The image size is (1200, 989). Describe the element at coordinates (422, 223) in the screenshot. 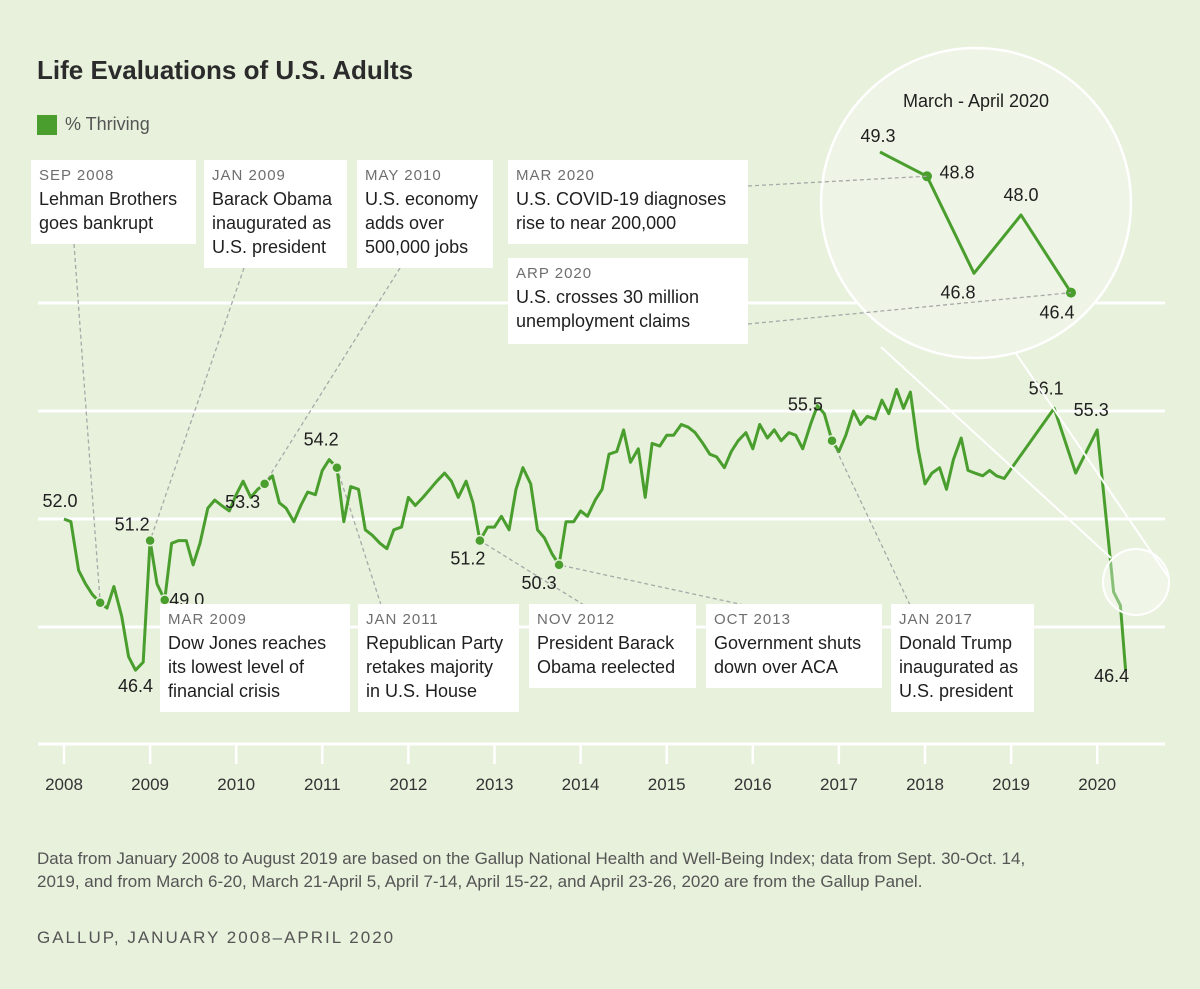

I see `annotation-text: U.S. economy adds over 500,000 jobs` at that location.